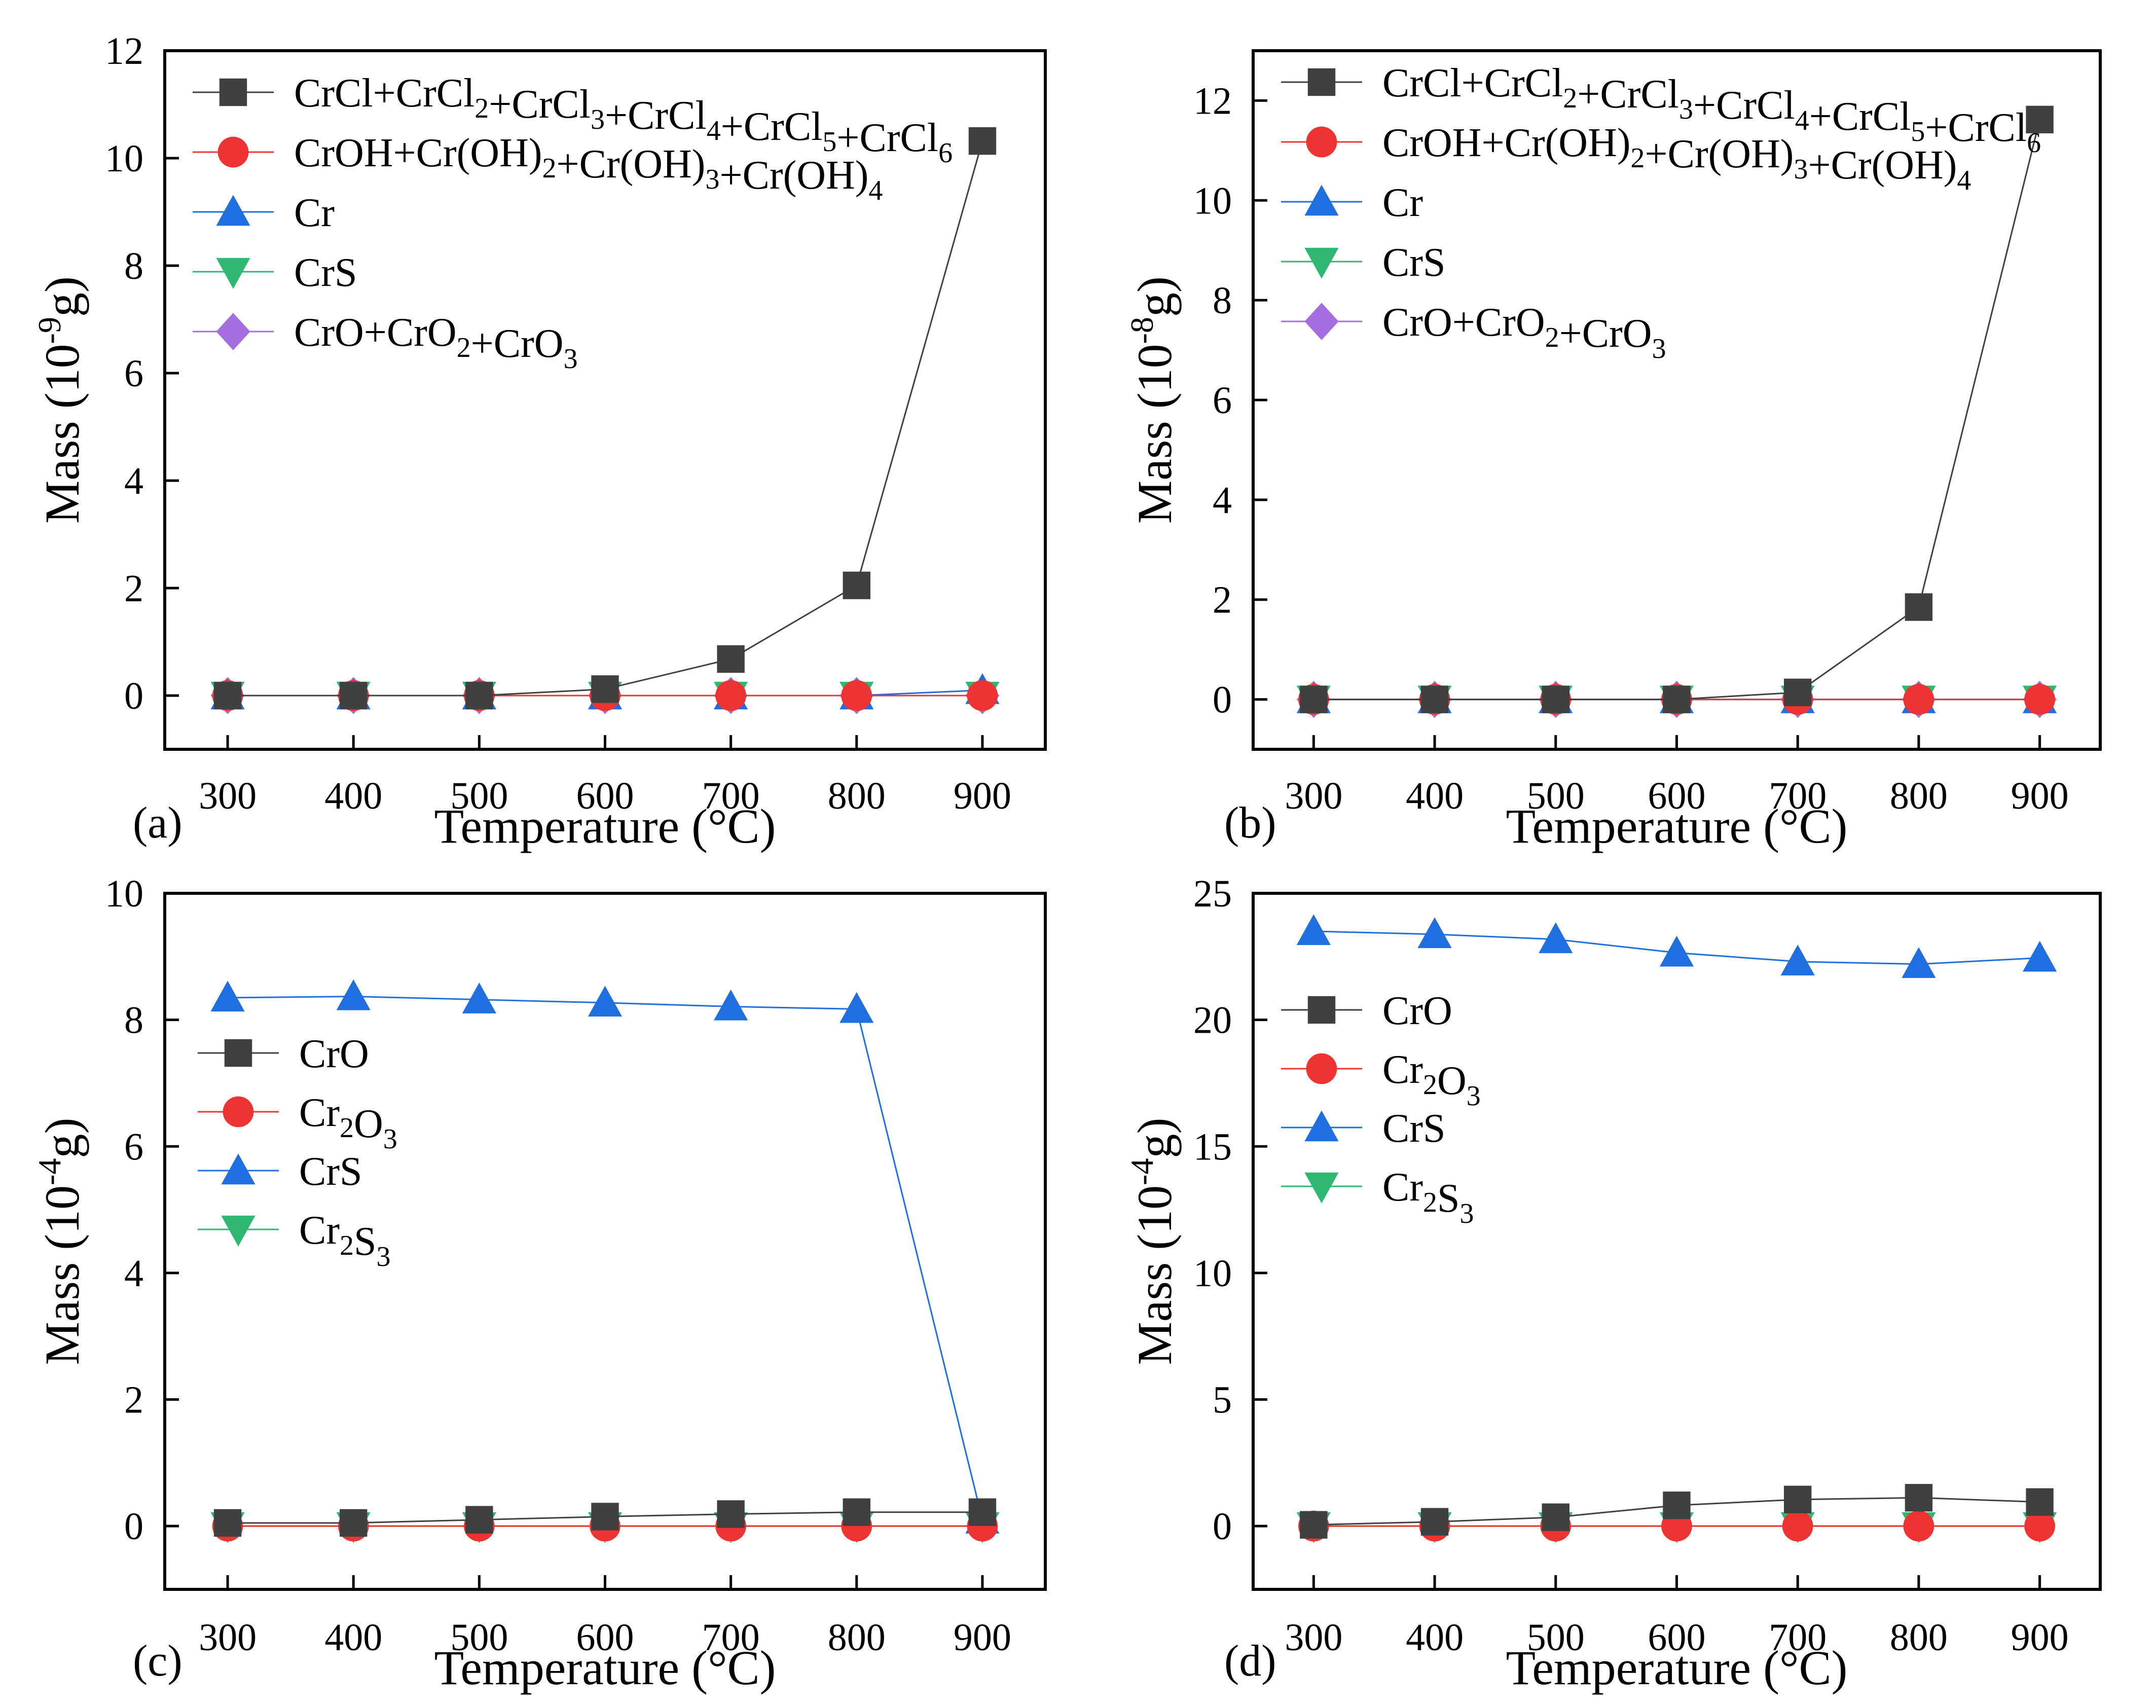 The image size is (2156, 1708). What do you see at coordinates (714, 131) in the screenshot?
I see `legend-subscript: 4` at bounding box center [714, 131].